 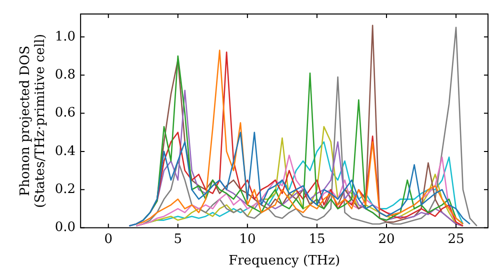 I want to click on x-tick-label: 25, so click(x=456, y=239).